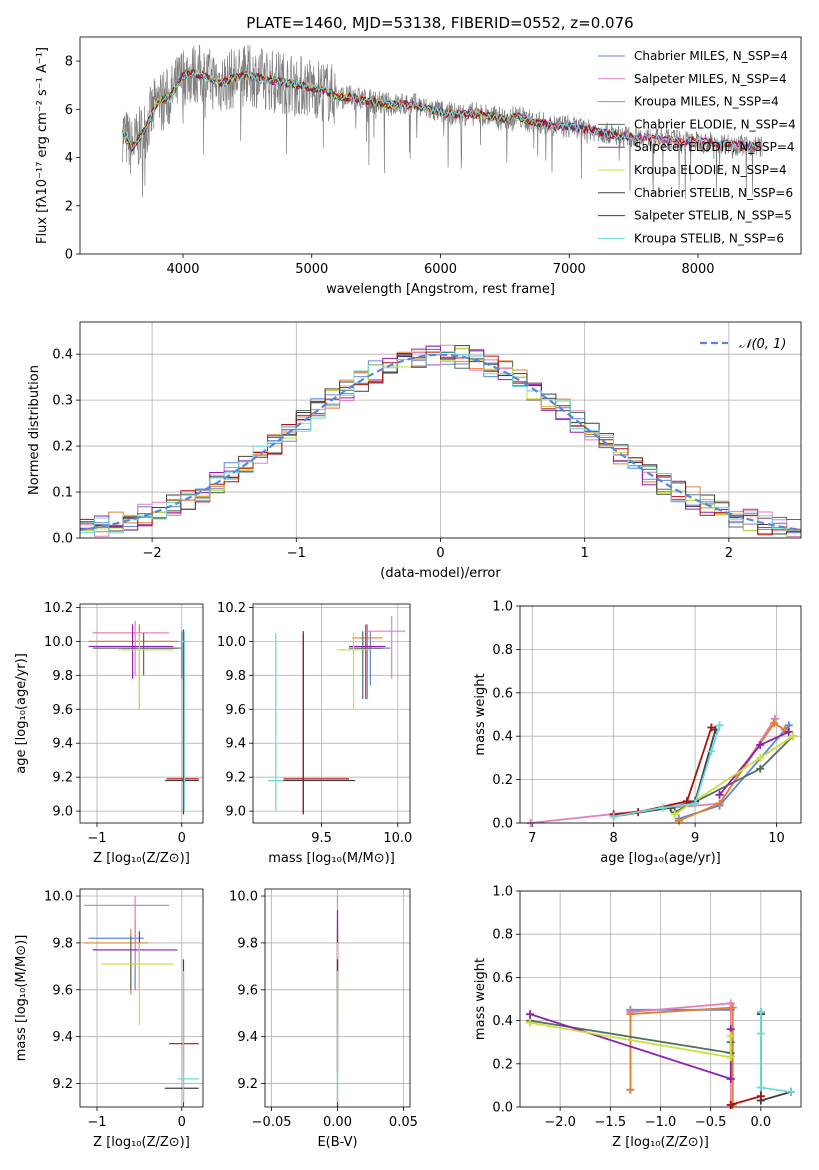  Describe the element at coordinates (614, 838) in the screenshot. I see `x-tick-label: 8` at that location.